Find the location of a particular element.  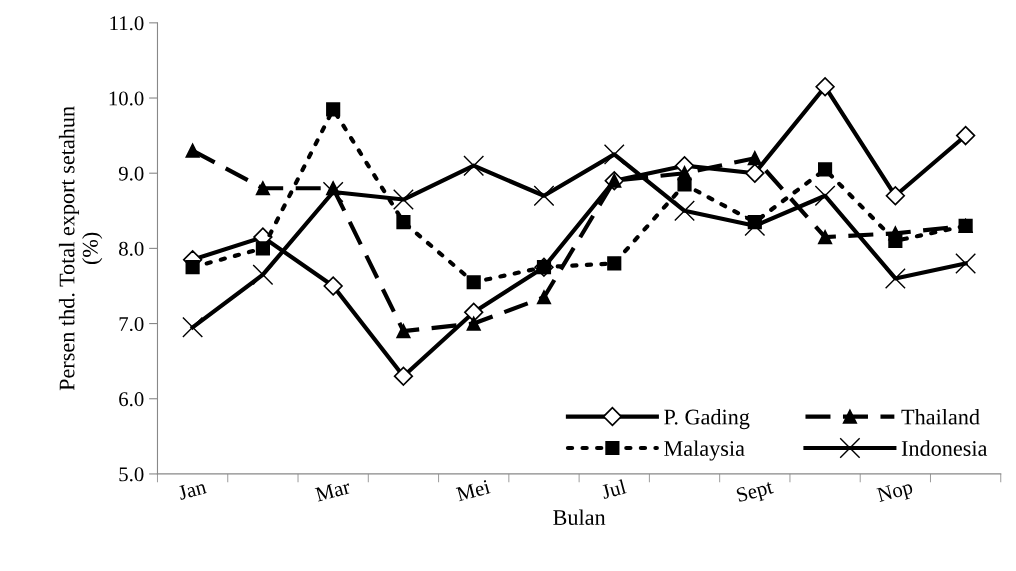

x-tick-label: Mei is located at coordinates (473, 490).